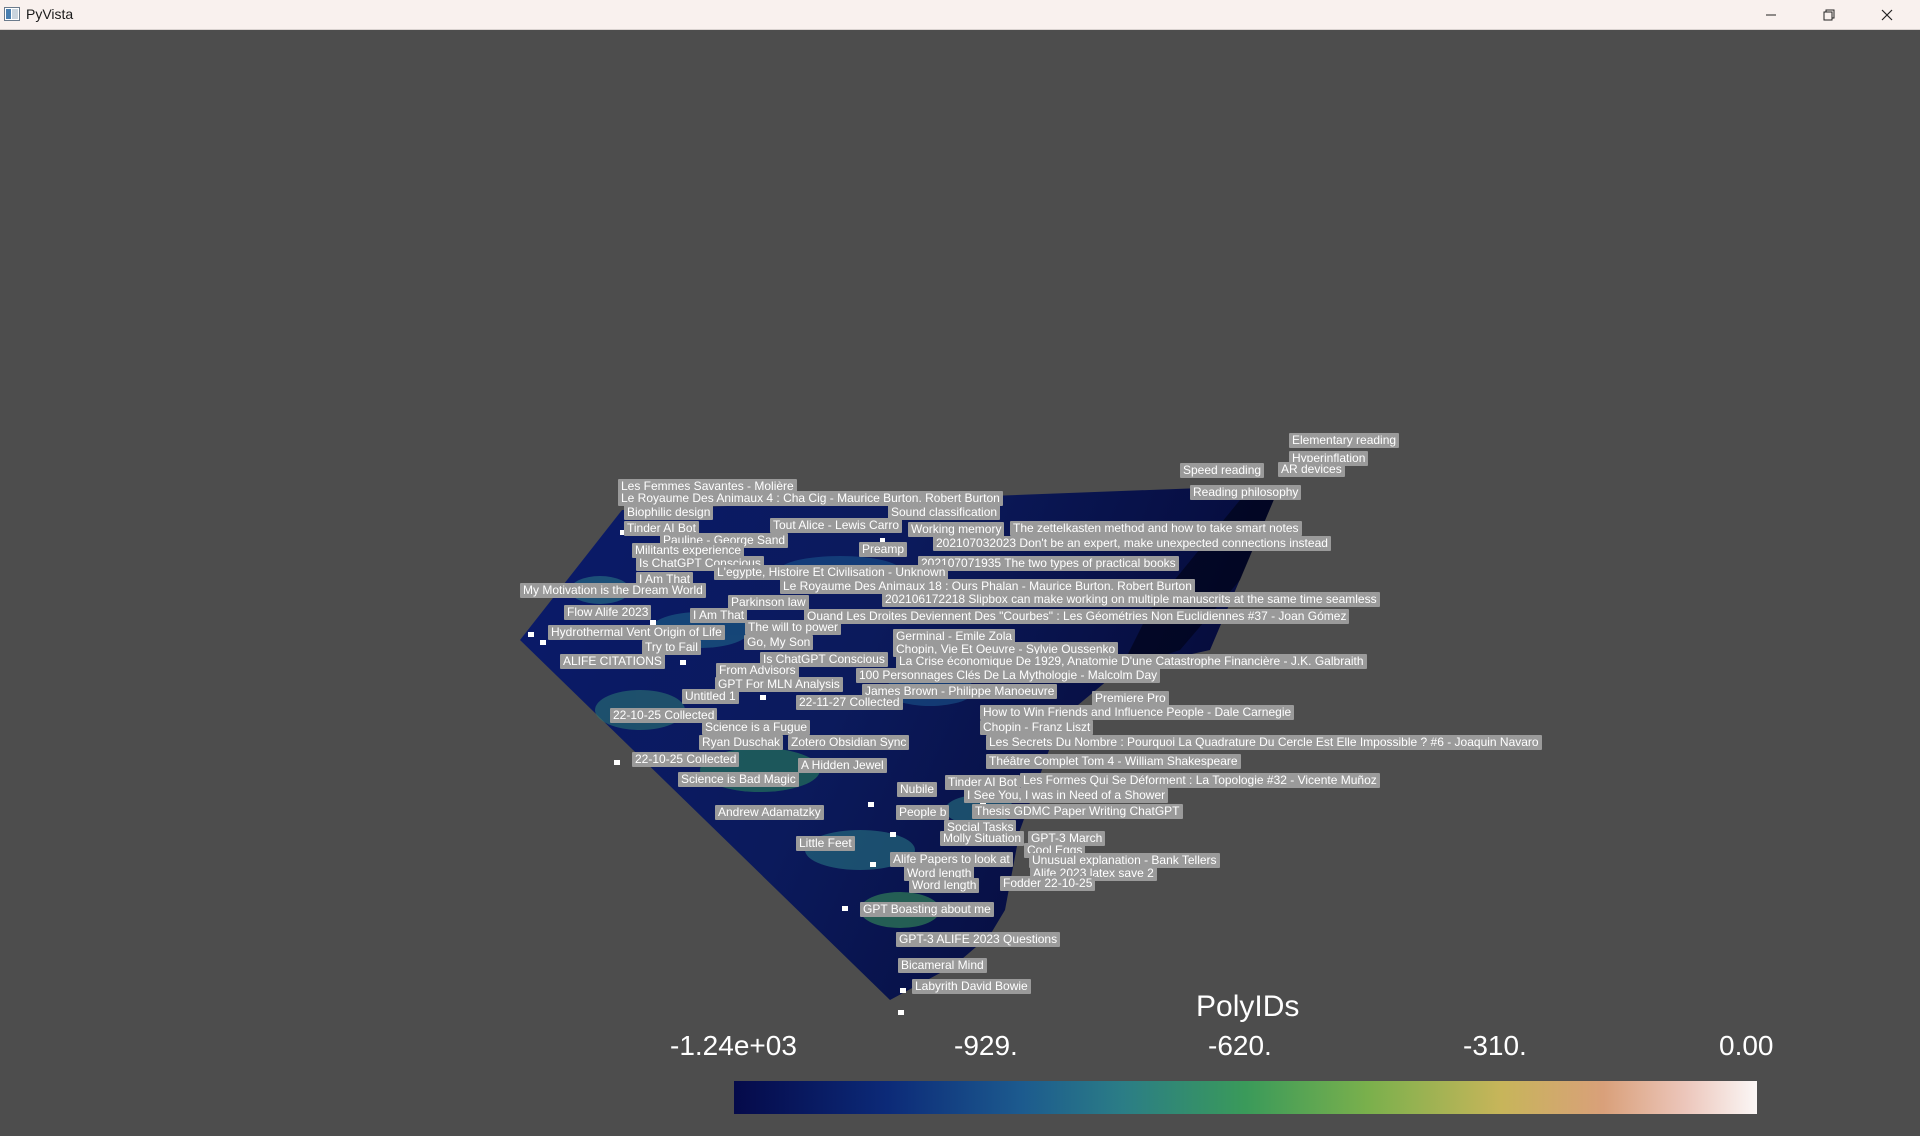 The height and width of the screenshot is (1136, 1920). I want to click on minimize-button, so click(1771, 14).